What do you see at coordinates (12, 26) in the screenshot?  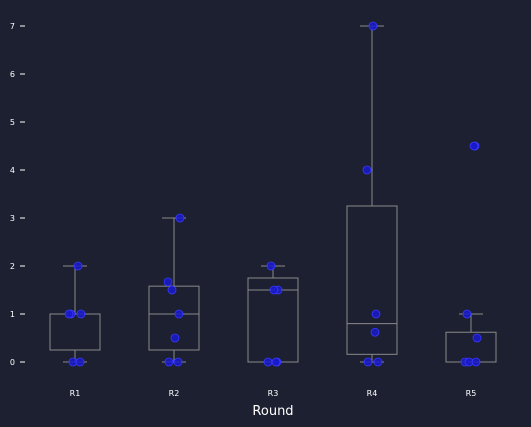 I see `y-tick-label: 7` at bounding box center [12, 26].